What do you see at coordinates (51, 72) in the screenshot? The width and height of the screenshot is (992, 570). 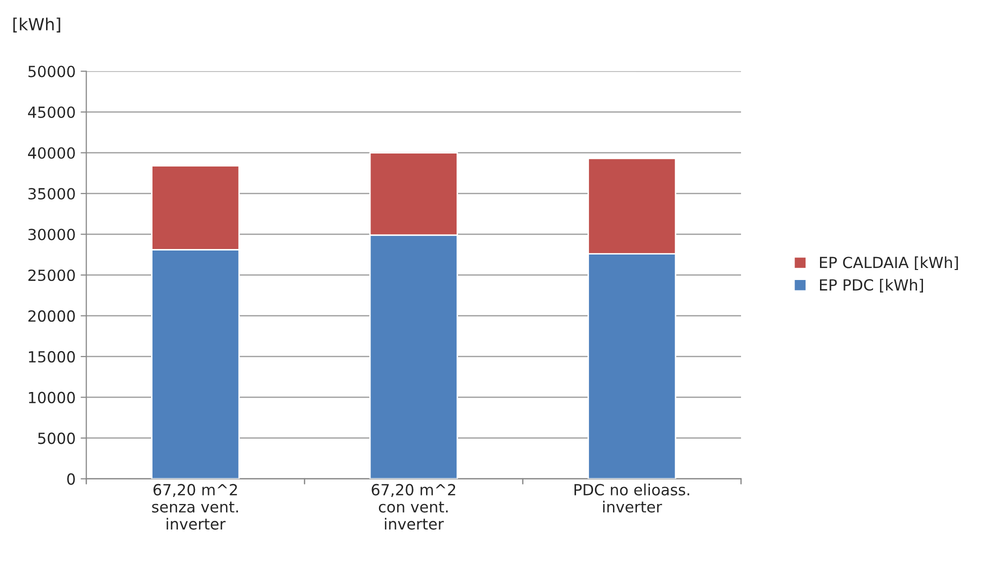 I see `y-tick-label: 50000` at bounding box center [51, 72].